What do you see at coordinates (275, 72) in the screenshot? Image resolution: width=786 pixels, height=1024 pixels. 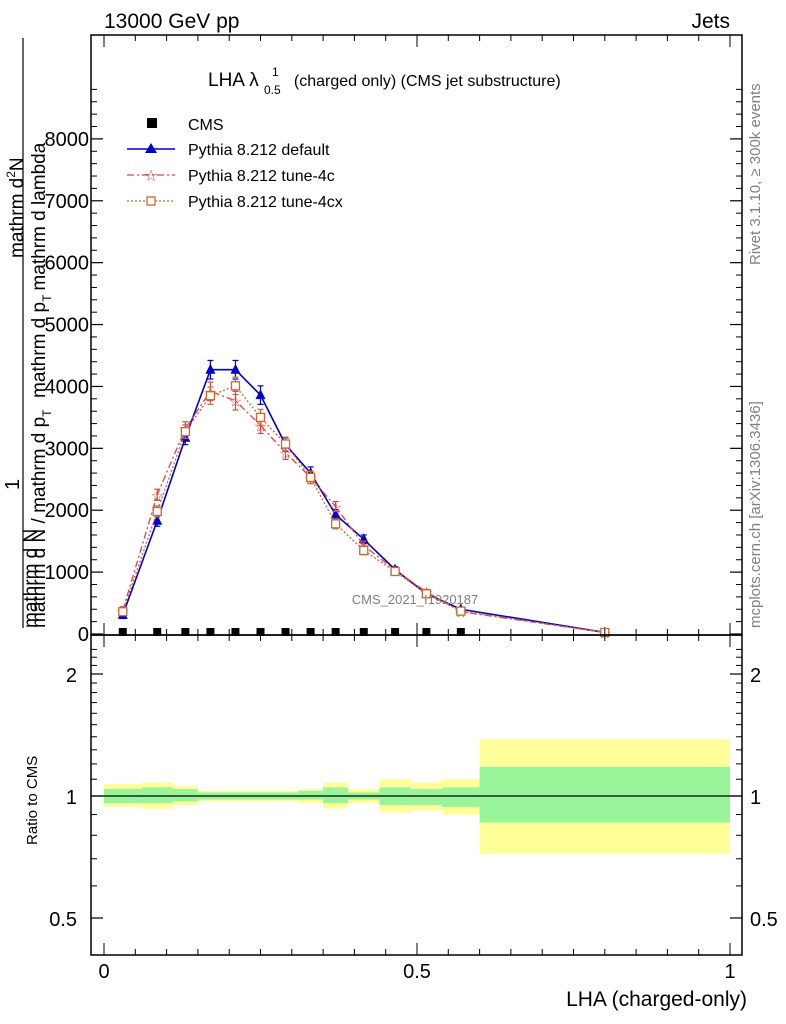 I see `title-sup: 1` at bounding box center [275, 72].